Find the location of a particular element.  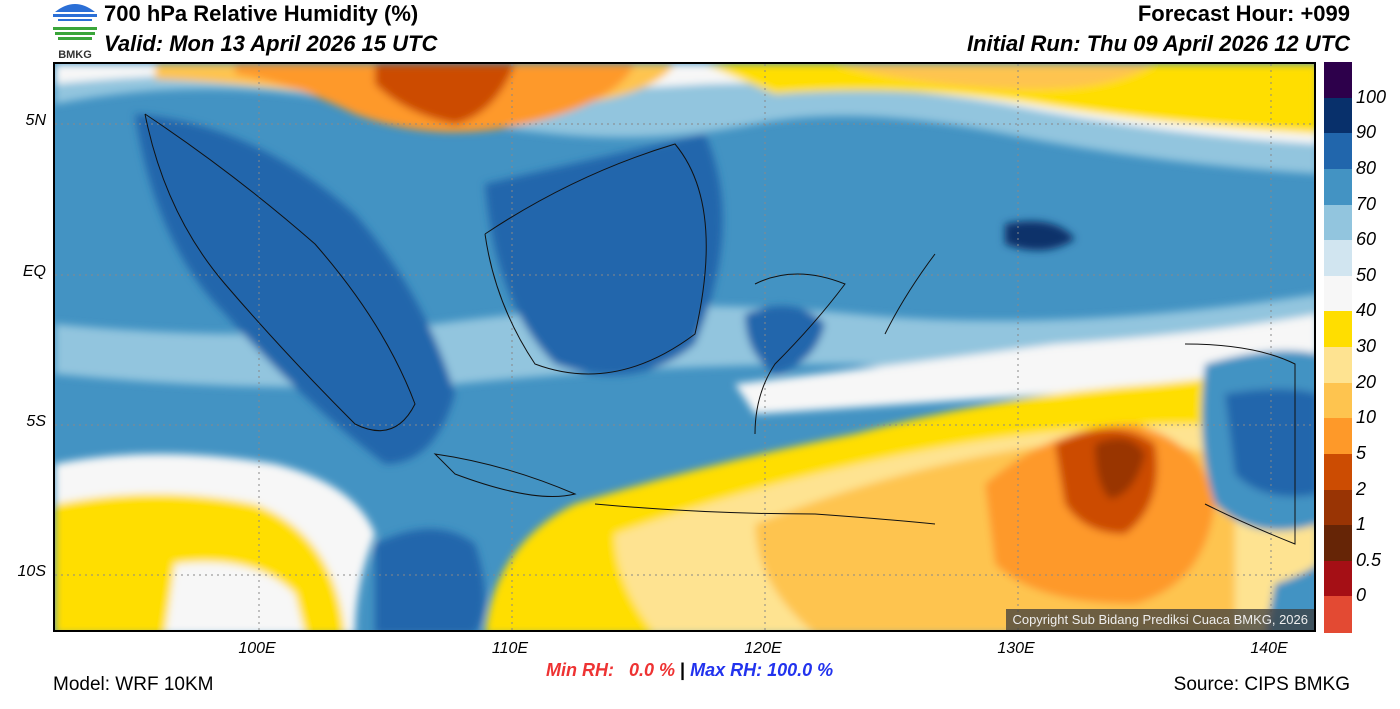

source-label: Source: CIPS BMKG is located at coordinates (1261, 684).